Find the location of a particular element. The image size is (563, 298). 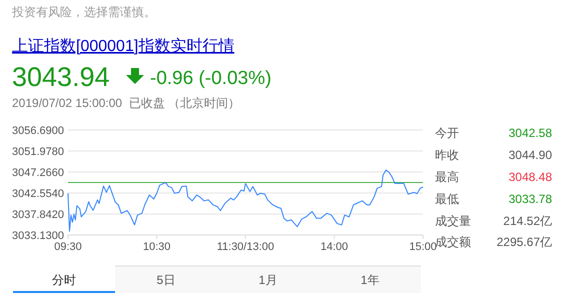

text: -0.96 (-0.03%) is located at coordinates (211, 78).